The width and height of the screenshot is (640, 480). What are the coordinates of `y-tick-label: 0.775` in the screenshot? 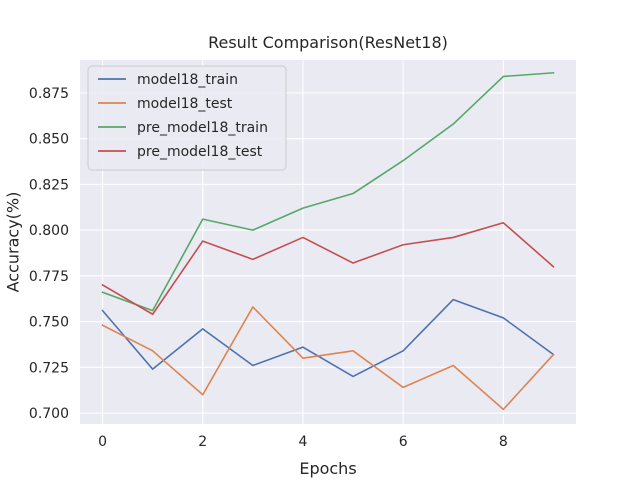 It's located at (49, 277).